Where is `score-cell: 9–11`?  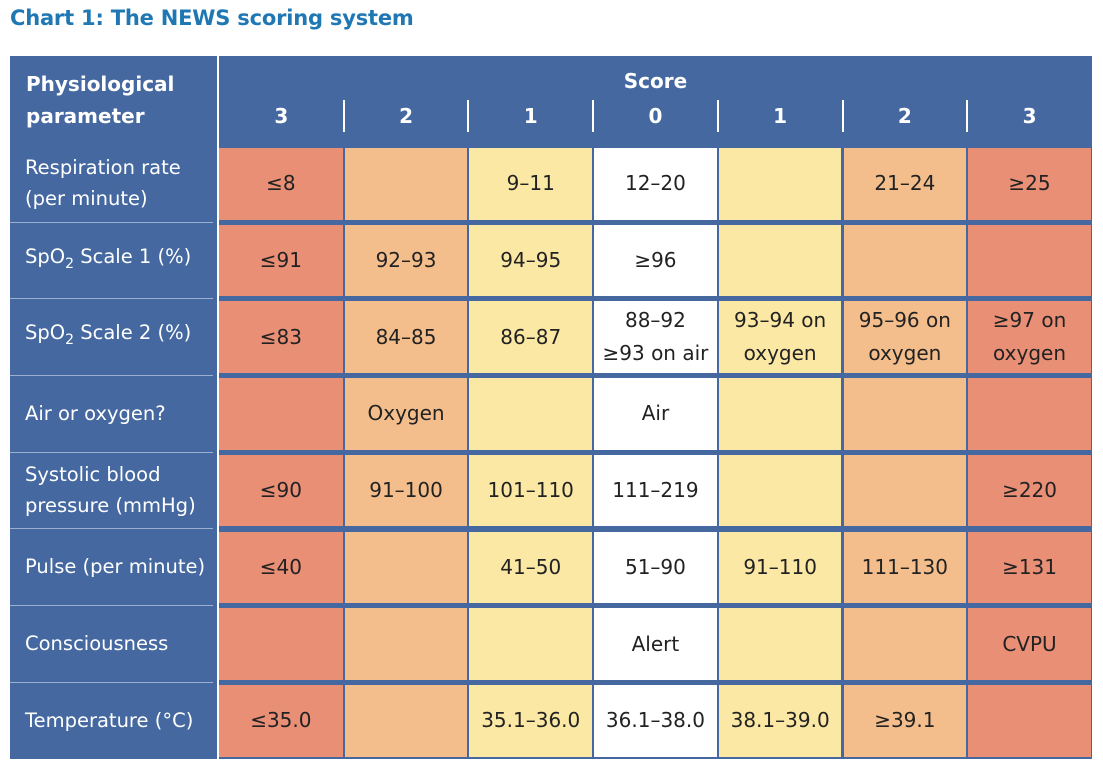 score-cell: 9–11 is located at coordinates (531, 184).